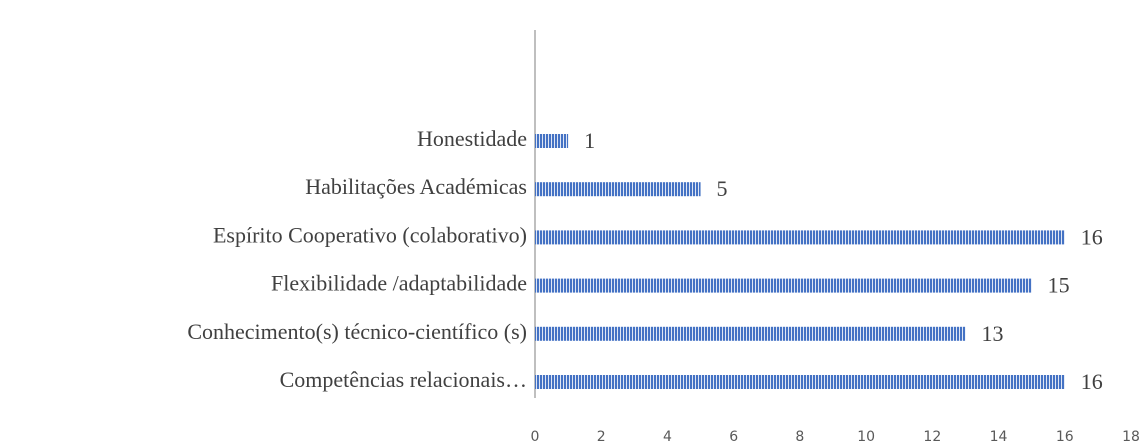 Image resolution: width=1145 pixels, height=447 pixels. Describe the element at coordinates (472, 138) in the screenshot. I see `y-tick-label: Honestidade` at that location.